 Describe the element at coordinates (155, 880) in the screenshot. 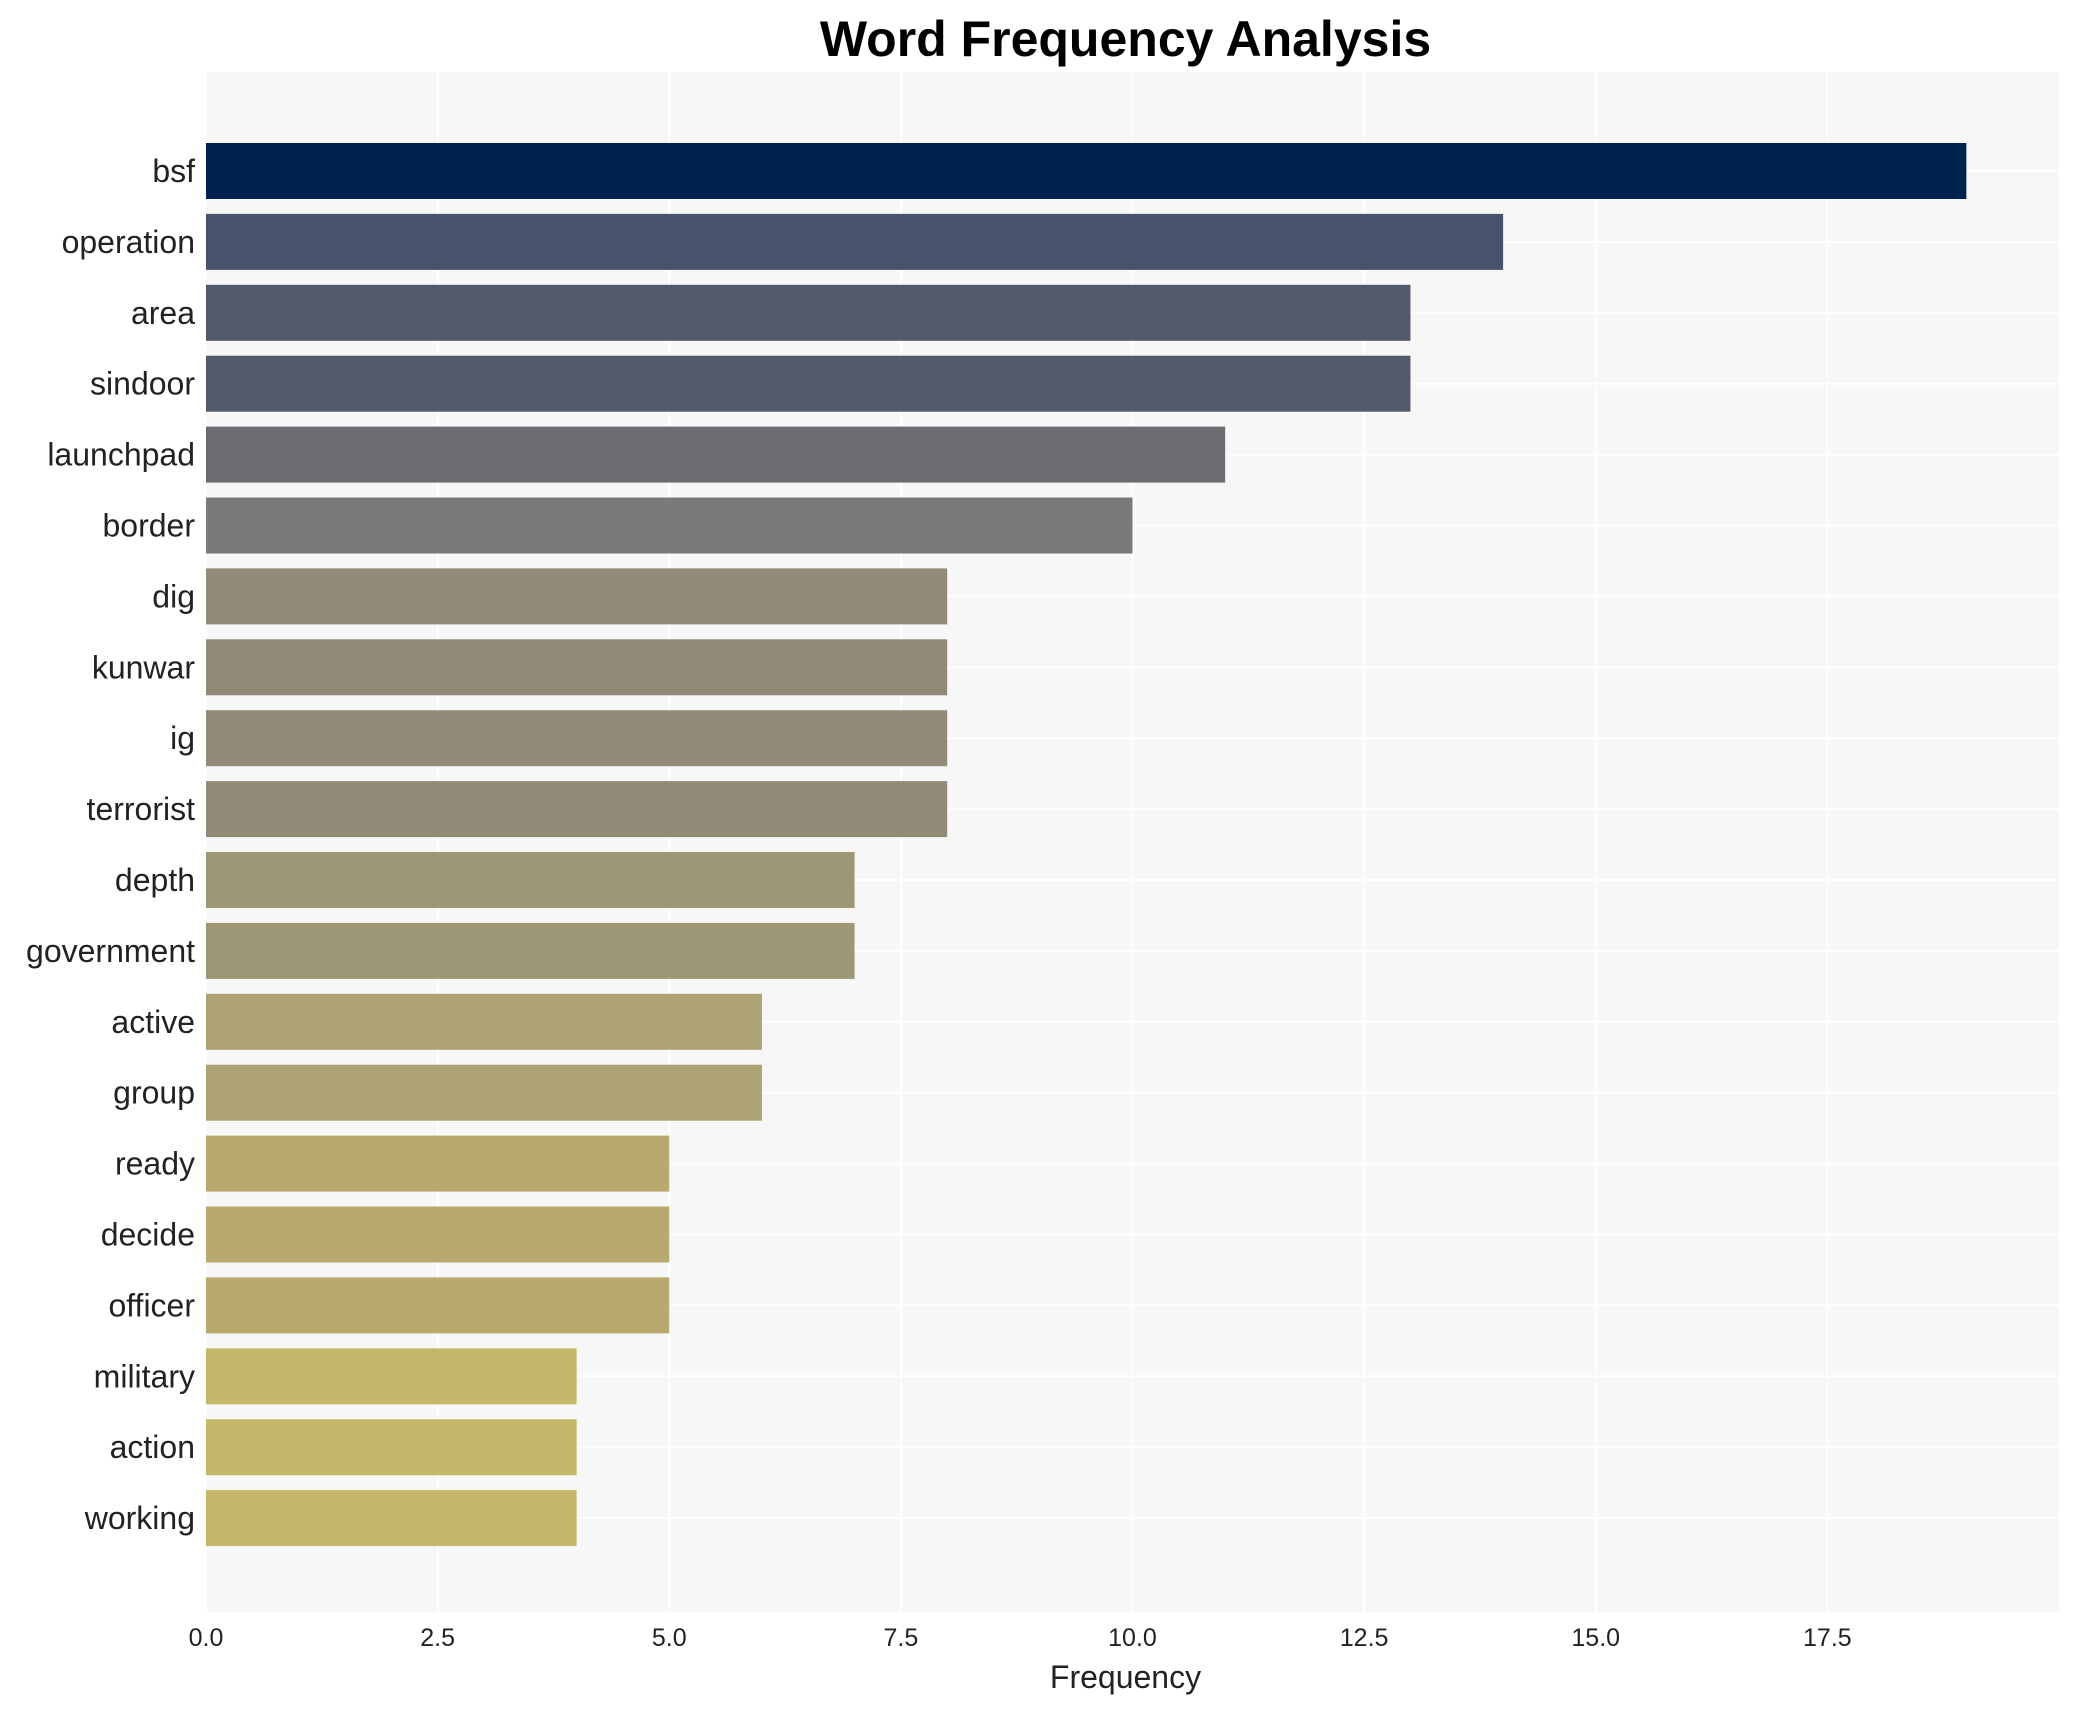

I see `category-label: depth` at that location.